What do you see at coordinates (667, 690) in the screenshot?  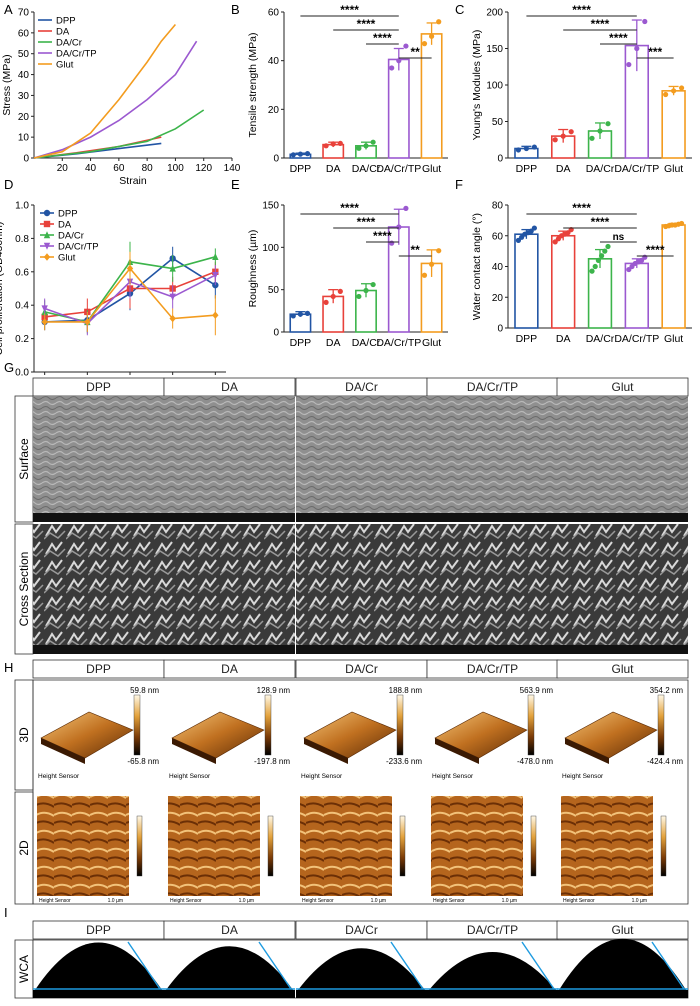 I see `afm-range-top: 354.2 nm` at bounding box center [667, 690].